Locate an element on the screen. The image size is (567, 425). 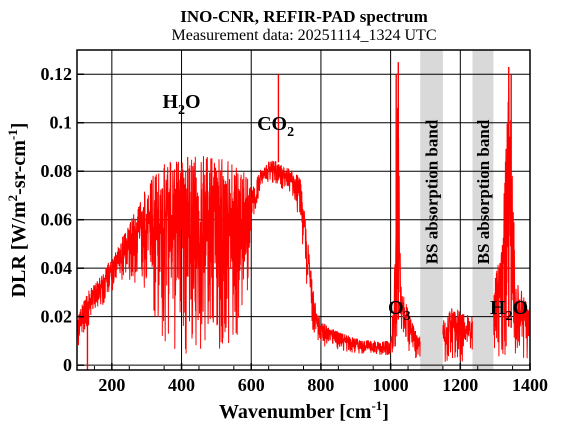
x-tick-label-5: 1200 is located at coordinates (460, 385).